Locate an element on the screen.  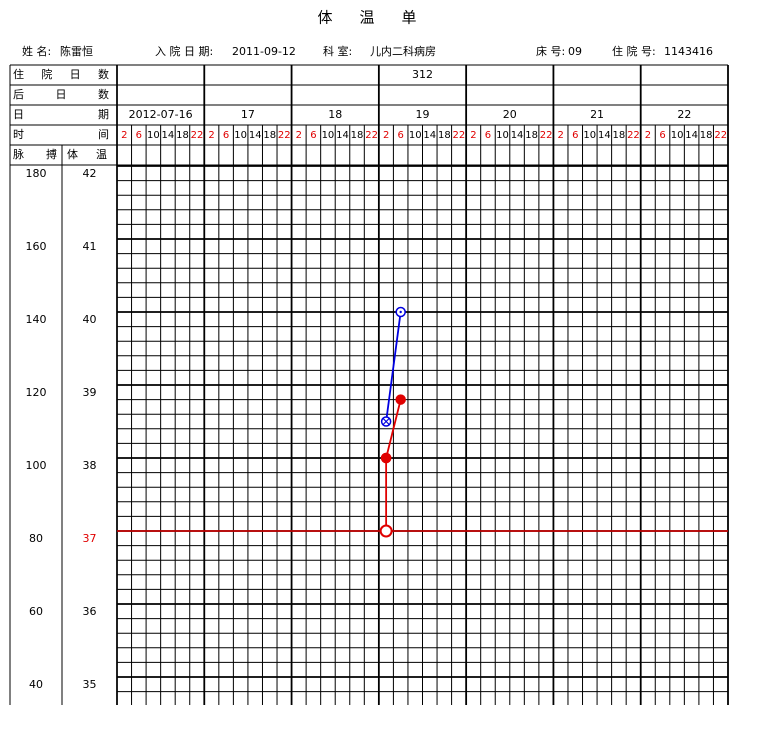
temperature-tick-label: 38 is located at coordinates (90, 465).